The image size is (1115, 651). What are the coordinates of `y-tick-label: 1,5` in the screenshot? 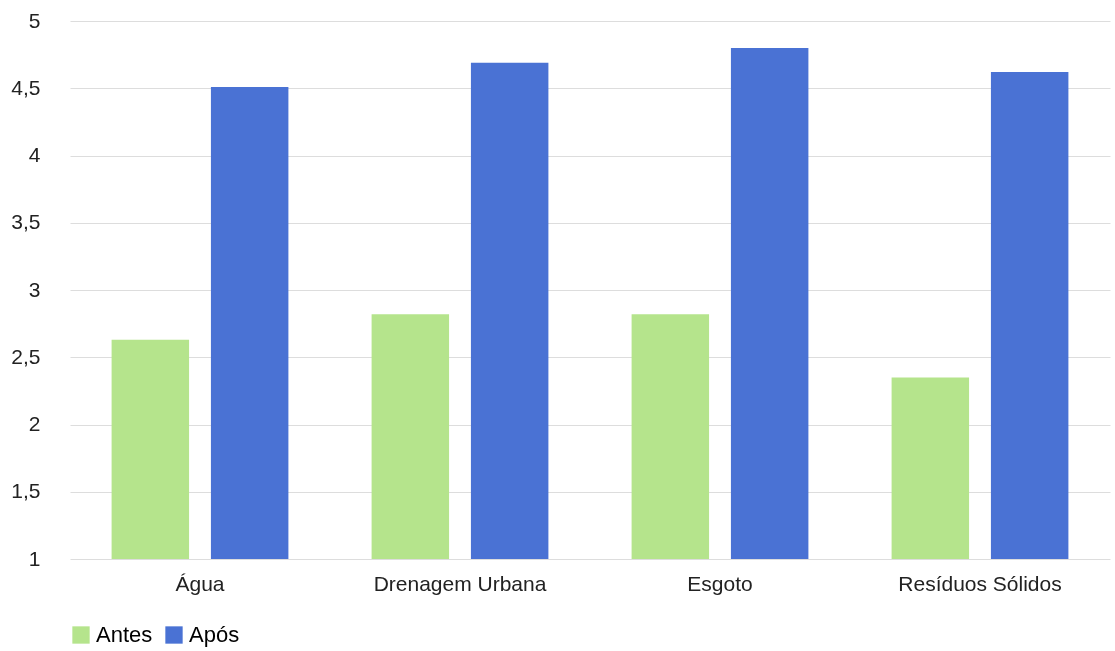 It's located at (26, 491).